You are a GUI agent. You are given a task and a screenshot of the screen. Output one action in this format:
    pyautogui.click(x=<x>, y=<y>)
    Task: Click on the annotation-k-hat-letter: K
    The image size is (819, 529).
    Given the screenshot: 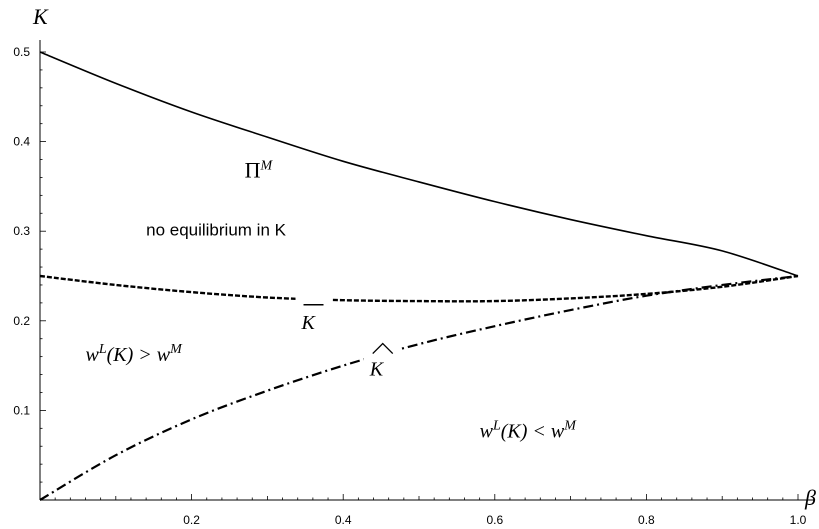 What is the action you would take?
    pyautogui.click(x=377, y=370)
    